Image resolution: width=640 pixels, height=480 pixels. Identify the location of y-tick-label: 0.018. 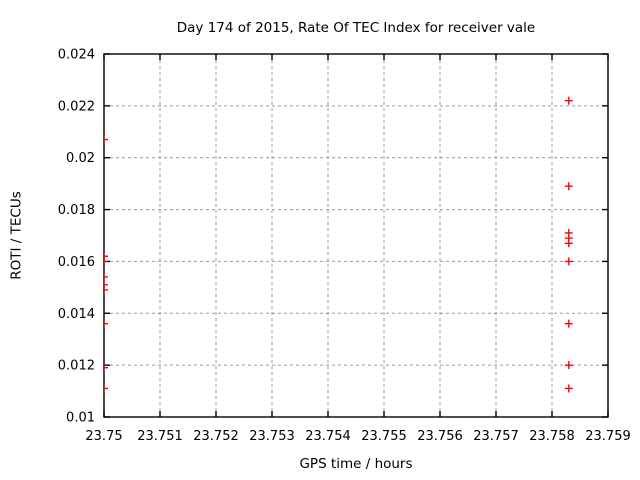
(76, 210).